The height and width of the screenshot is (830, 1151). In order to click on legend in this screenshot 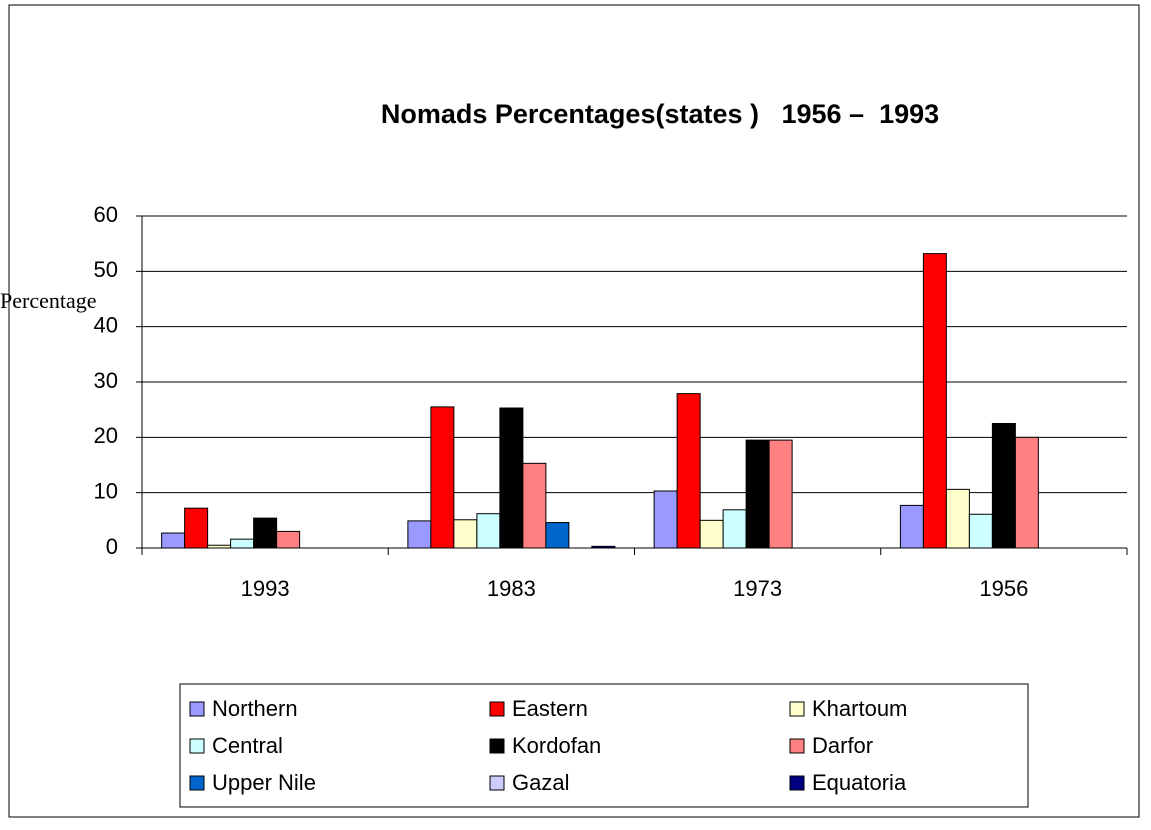, I will do `click(604, 745)`.